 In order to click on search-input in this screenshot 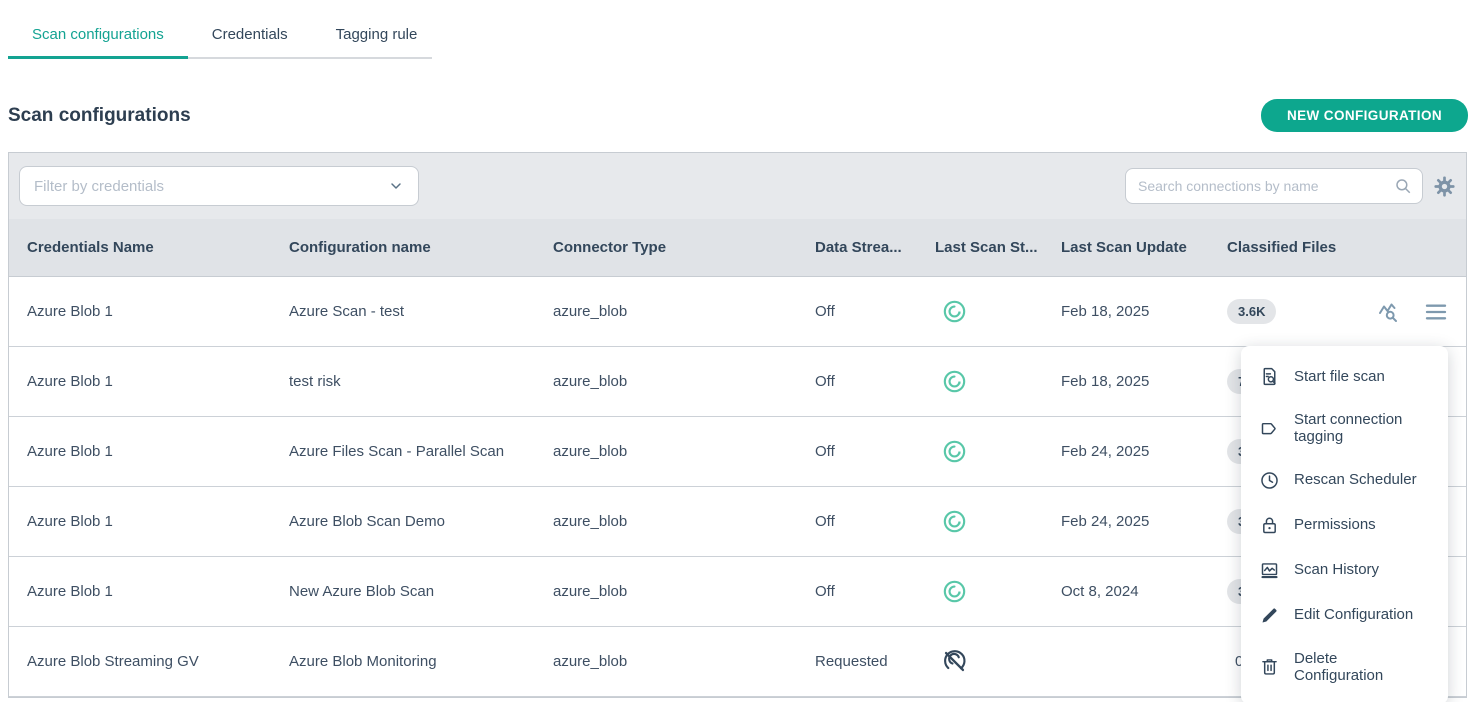, I will do `click(1266, 186)`.